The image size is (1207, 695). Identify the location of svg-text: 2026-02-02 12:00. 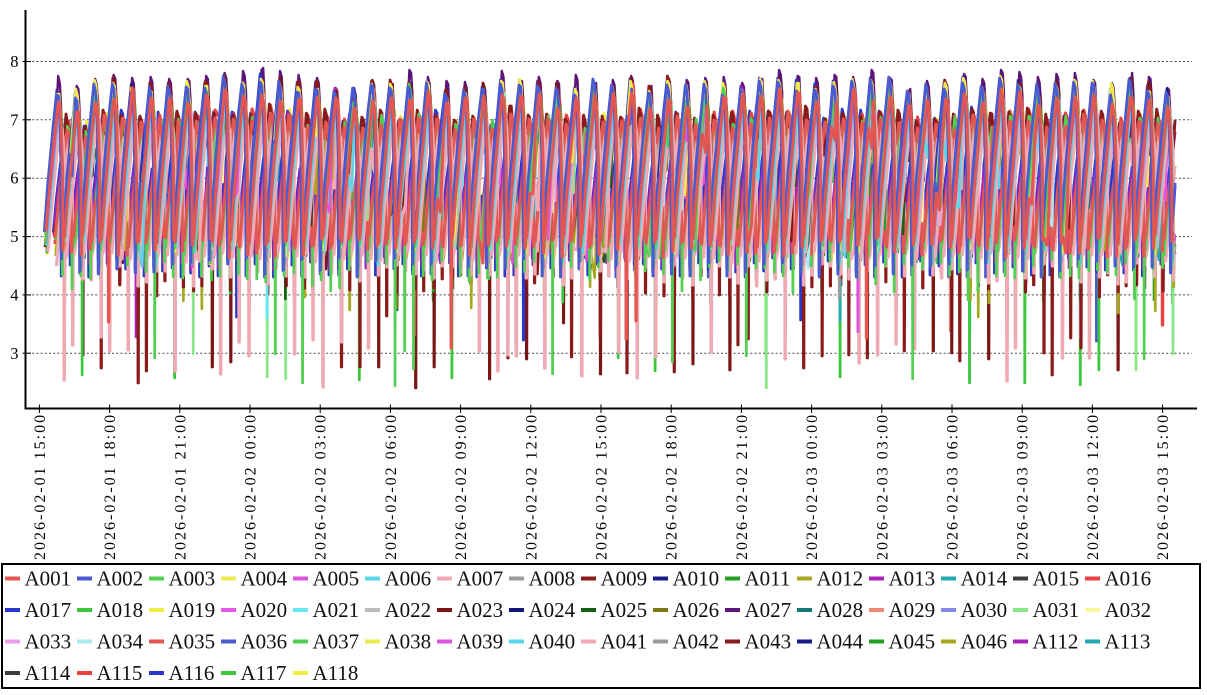
(531, 486).